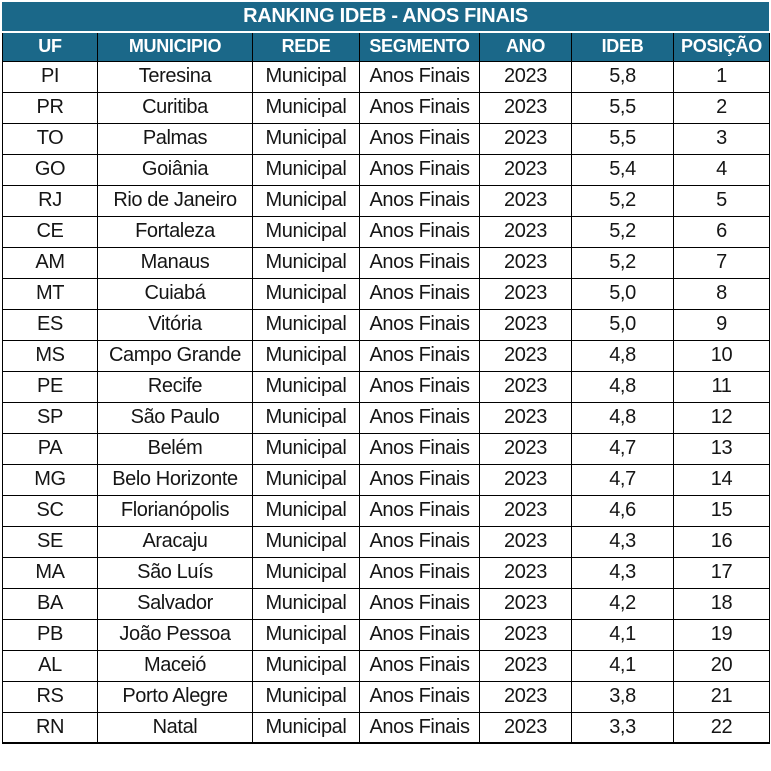 Image resolution: width=771 pixels, height=771 pixels. Describe the element at coordinates (50, 231) in the screenshot. I see `cell-uf: CE` at that location.